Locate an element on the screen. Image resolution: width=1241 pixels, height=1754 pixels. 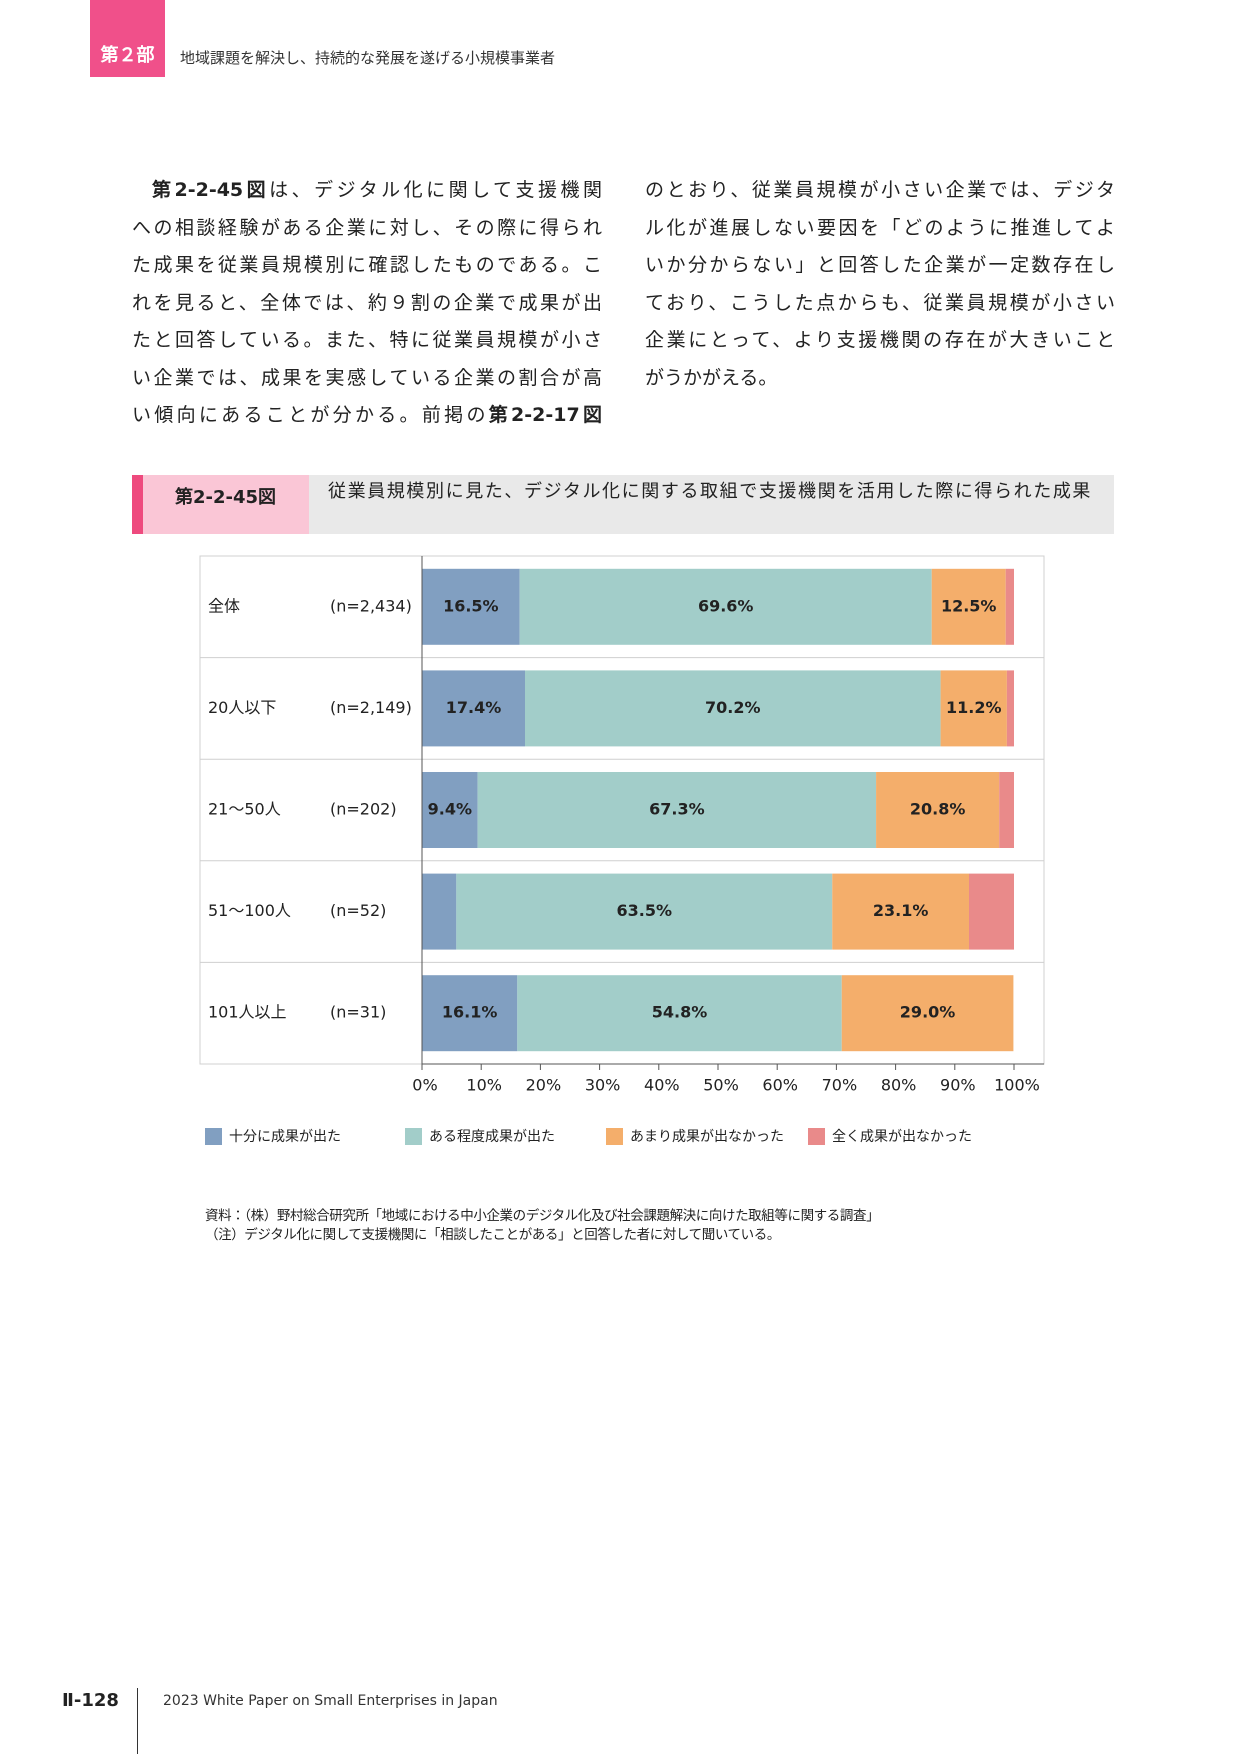
x-tick-label: 60% is located at coordinates (780, 1085).